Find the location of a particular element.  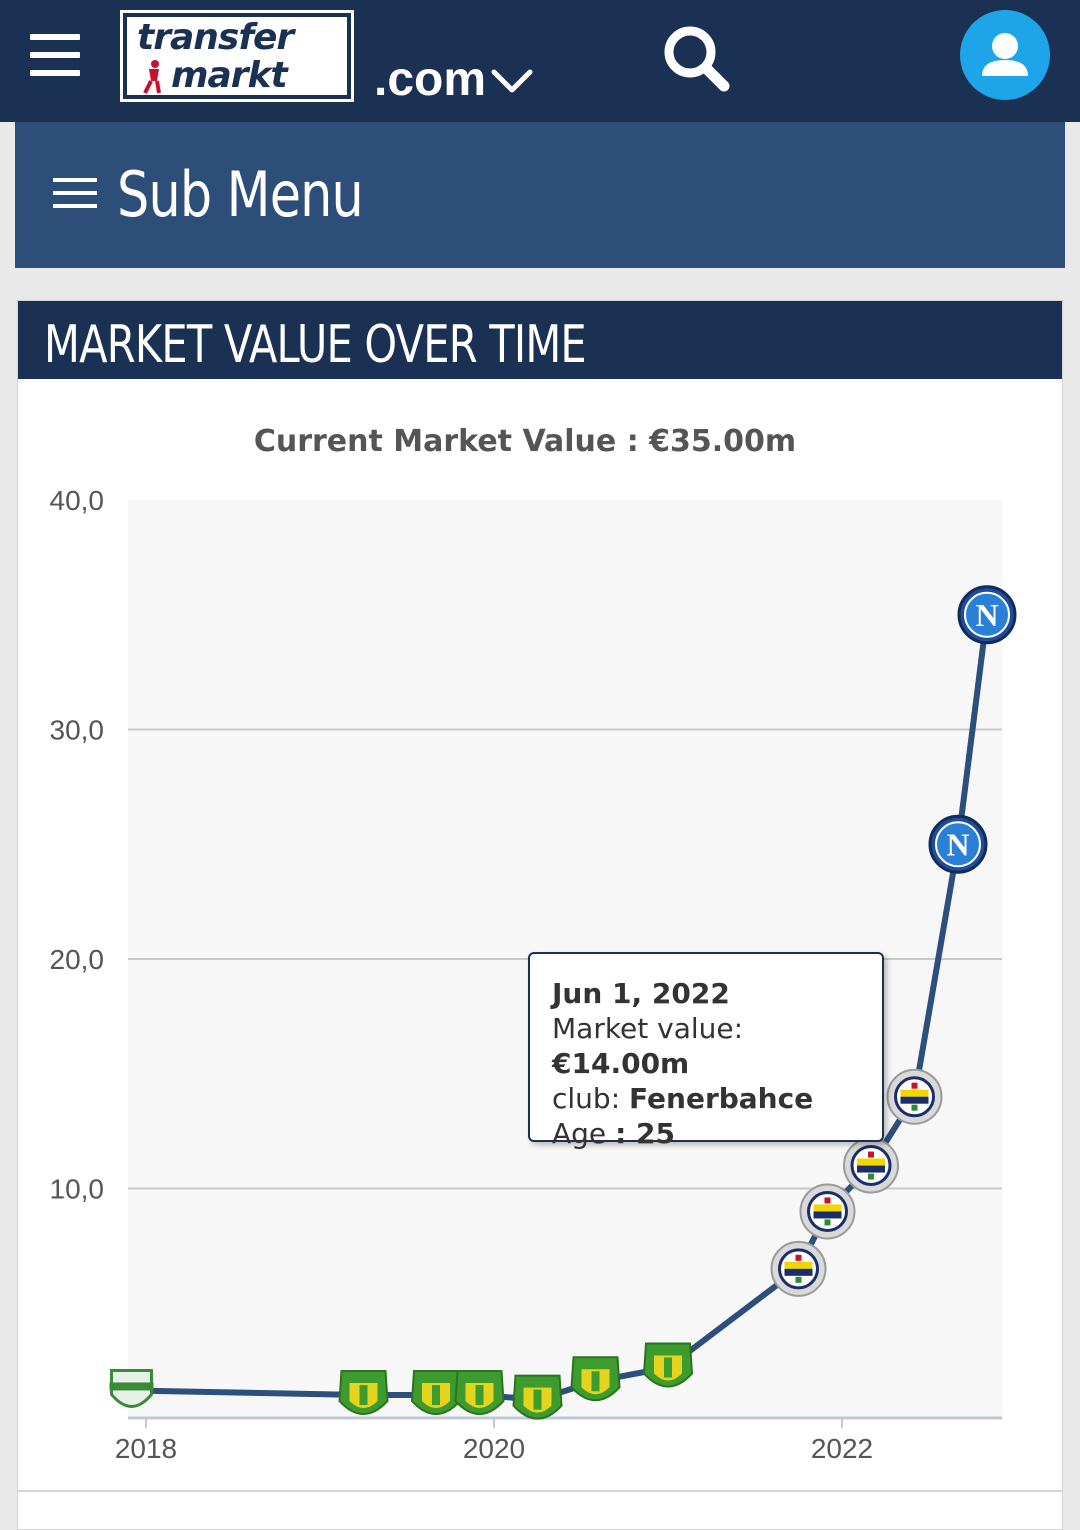

x-tick-label: 2020 is located at coordinates (494, 1448).